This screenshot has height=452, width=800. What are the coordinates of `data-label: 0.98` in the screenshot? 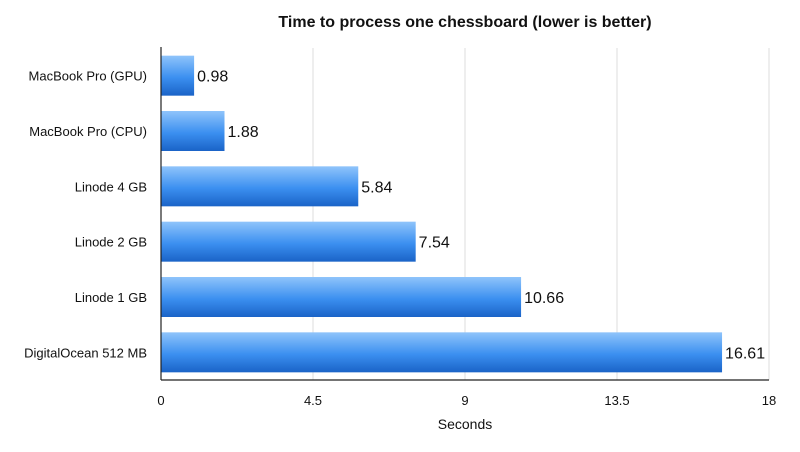 It's located at (212, 77).